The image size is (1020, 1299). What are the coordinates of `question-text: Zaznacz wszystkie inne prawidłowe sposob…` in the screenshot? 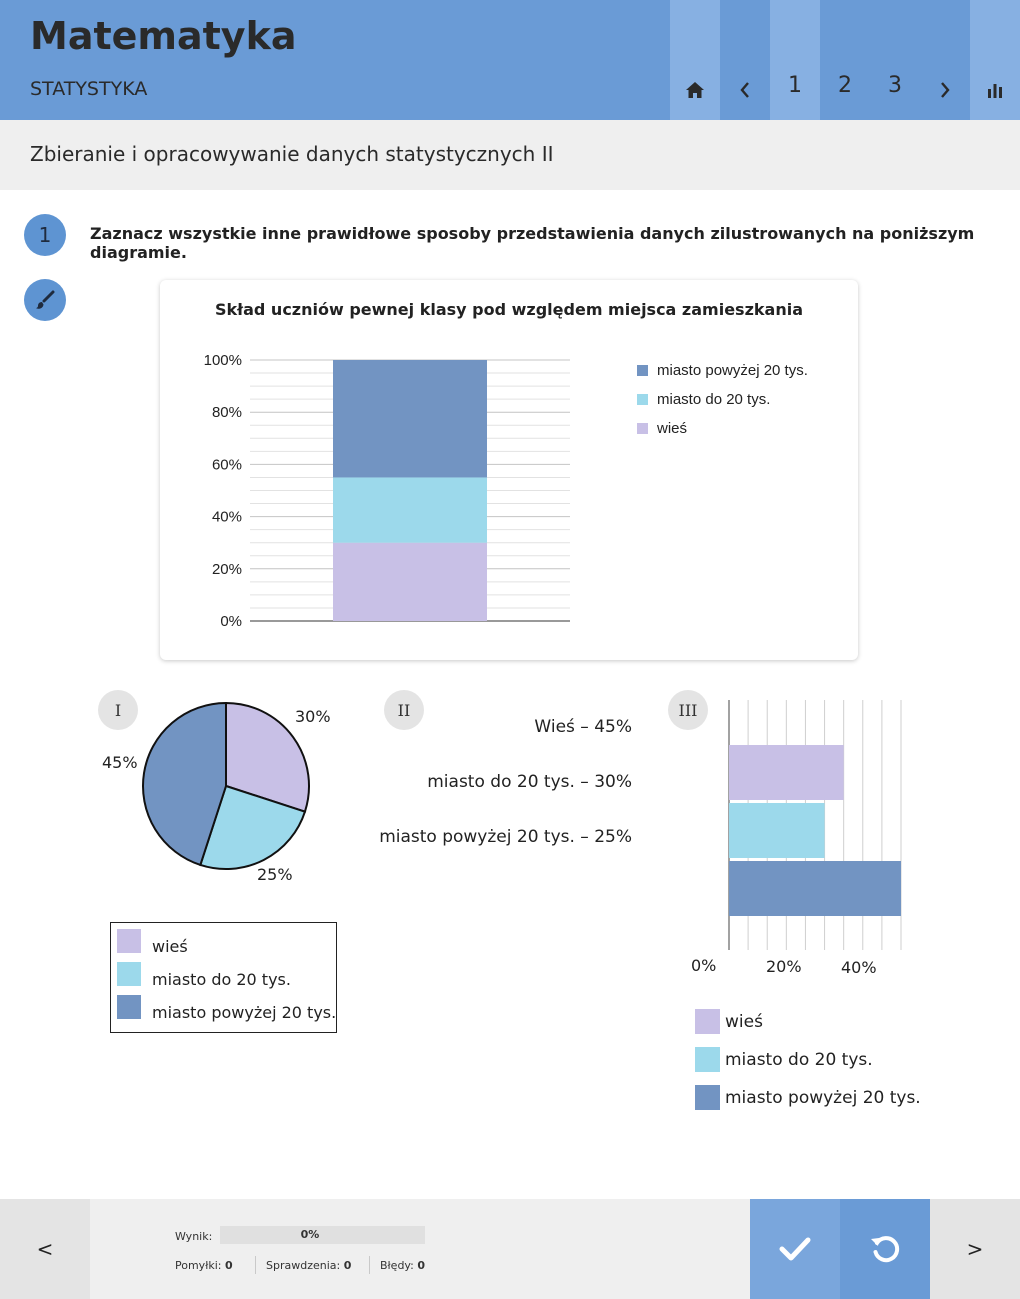 It's located at (532, 243).